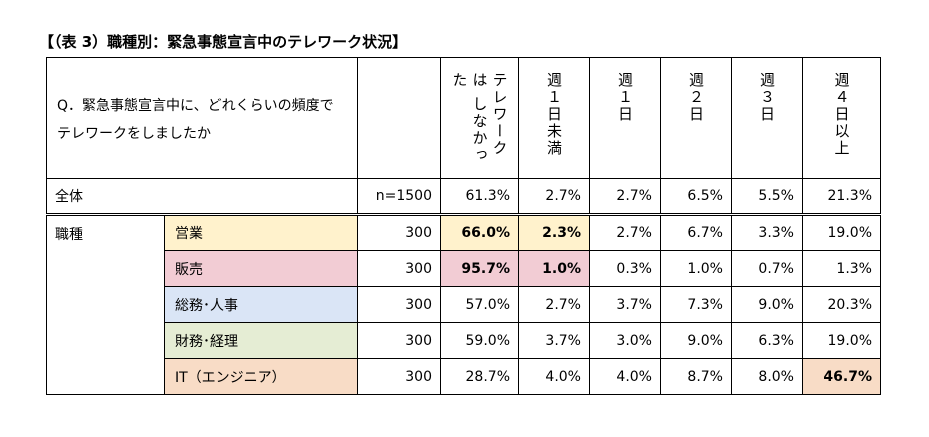 The height and width of the screenshot is (437, 929). What do you see at coordinates (841, 268) in the screenshot?
I see `cell: 1.3%` at bounding box center [841, 268].